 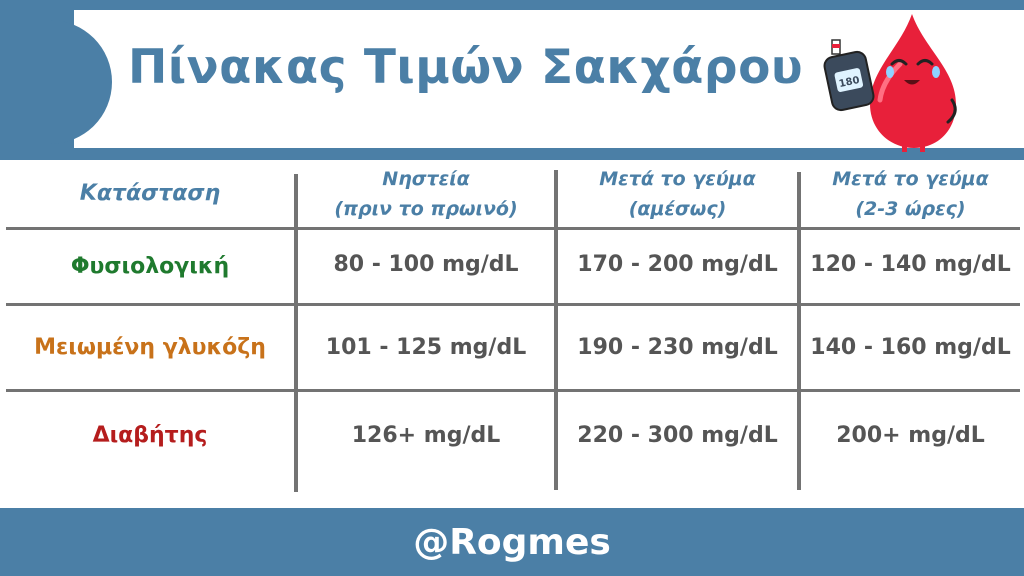 What do you see at coordinates (910, 208) in the screenshot?
I see `header-sublabel: (2-3 ώρες)` at bounding box center [910, 208].